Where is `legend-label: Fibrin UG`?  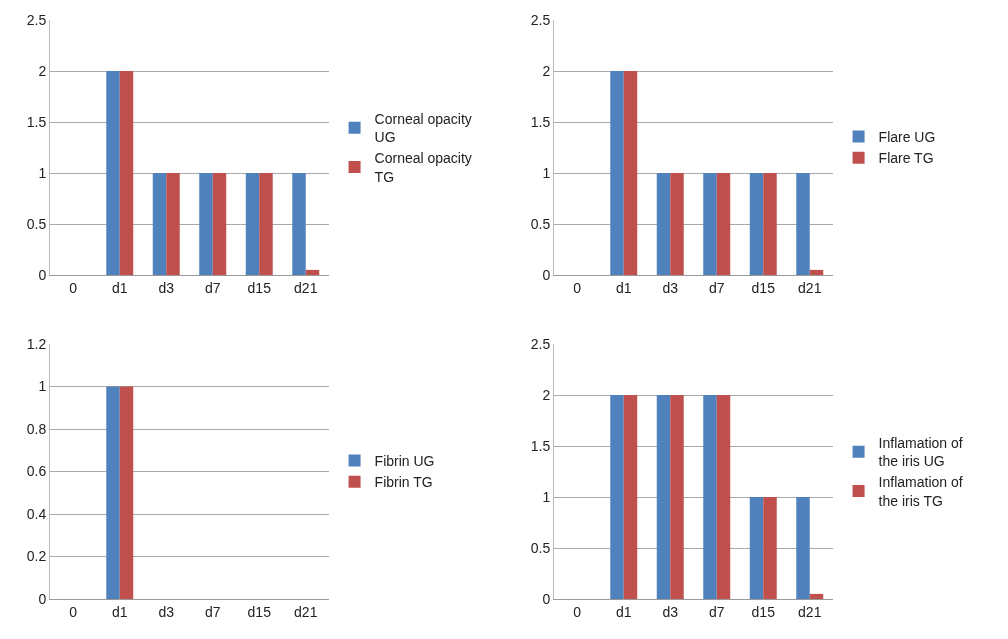
legend-label: Fibrin UG is located at coordinates (404, 461).